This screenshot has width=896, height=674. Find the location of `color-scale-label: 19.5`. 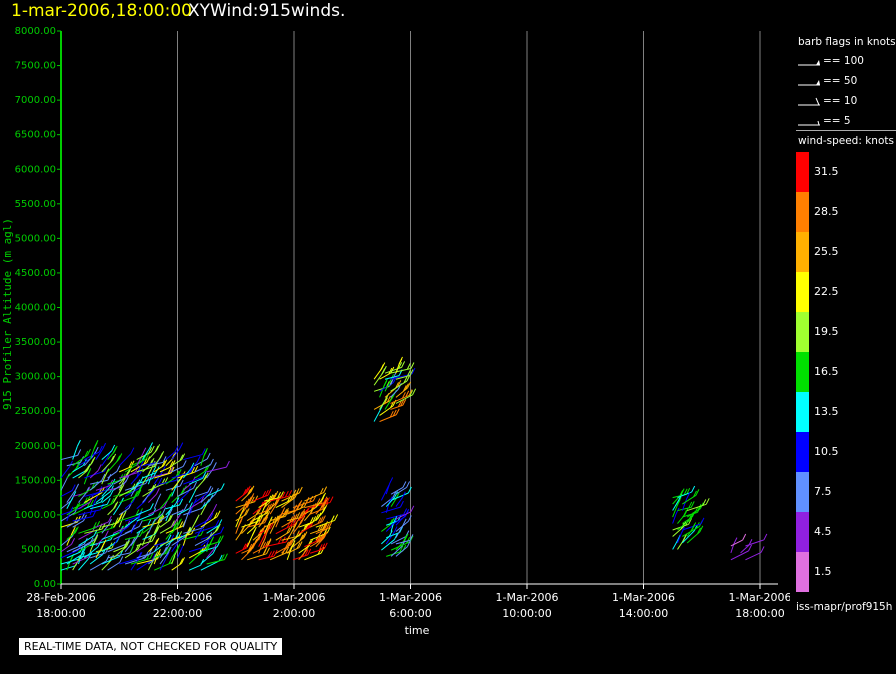

color-scale-label: 19.5 is located at coordinates (826, 331).